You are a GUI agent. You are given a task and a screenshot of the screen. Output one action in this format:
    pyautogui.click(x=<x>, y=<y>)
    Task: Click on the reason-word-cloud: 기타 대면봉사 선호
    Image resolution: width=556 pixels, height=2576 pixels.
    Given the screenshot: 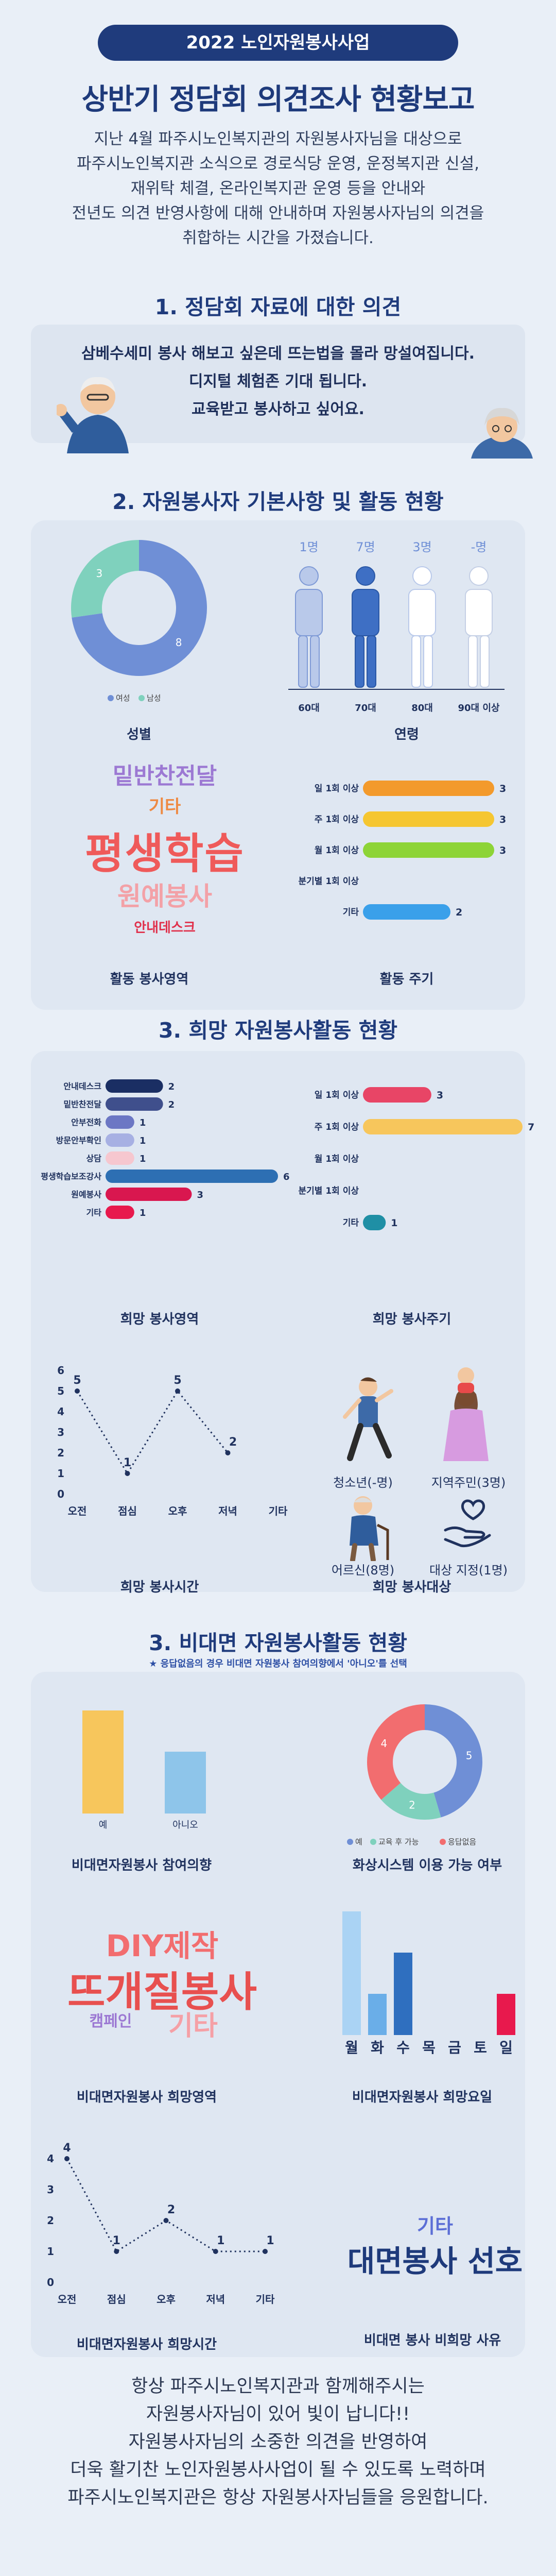 What is the action you would take?
    pyautogui.click(x=437, y=2251)
    